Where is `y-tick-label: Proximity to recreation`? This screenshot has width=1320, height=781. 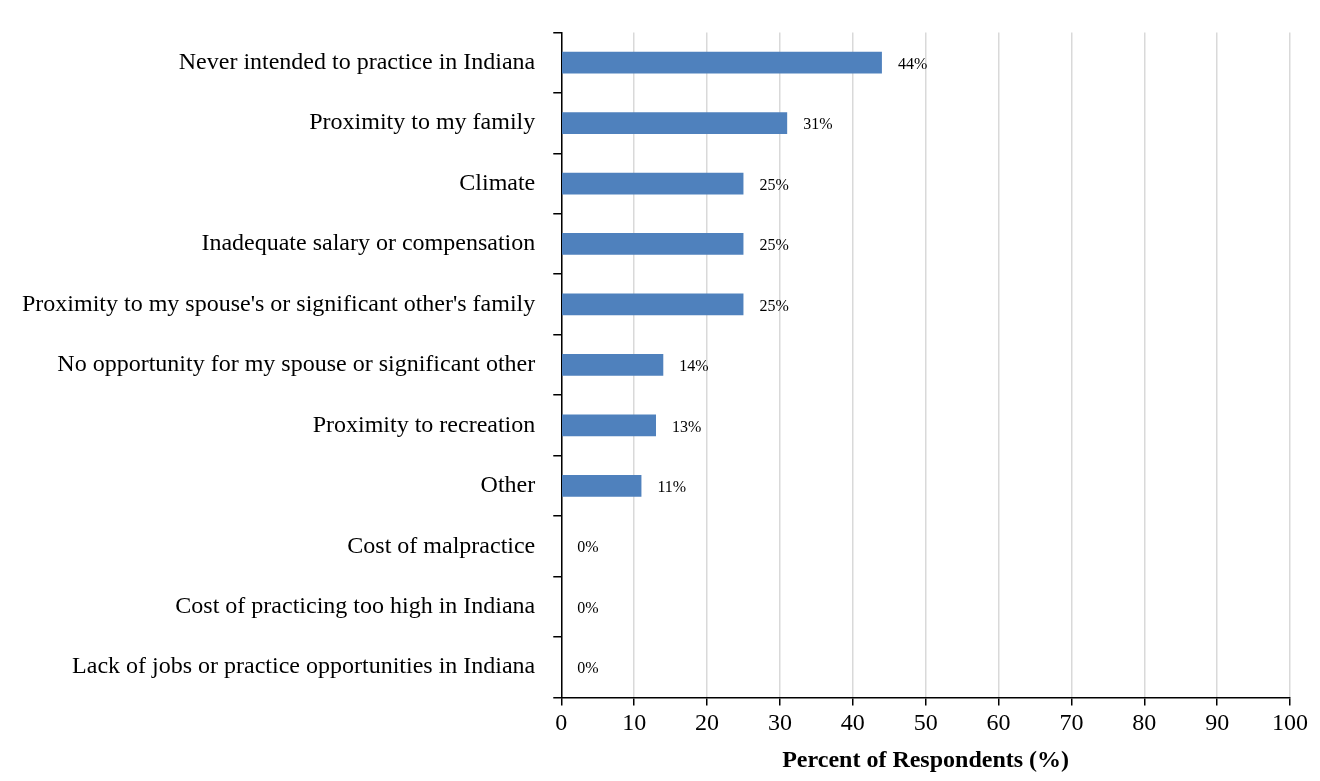 y-tick-label: Proximity to recreation is located at coordinates (424, 423).